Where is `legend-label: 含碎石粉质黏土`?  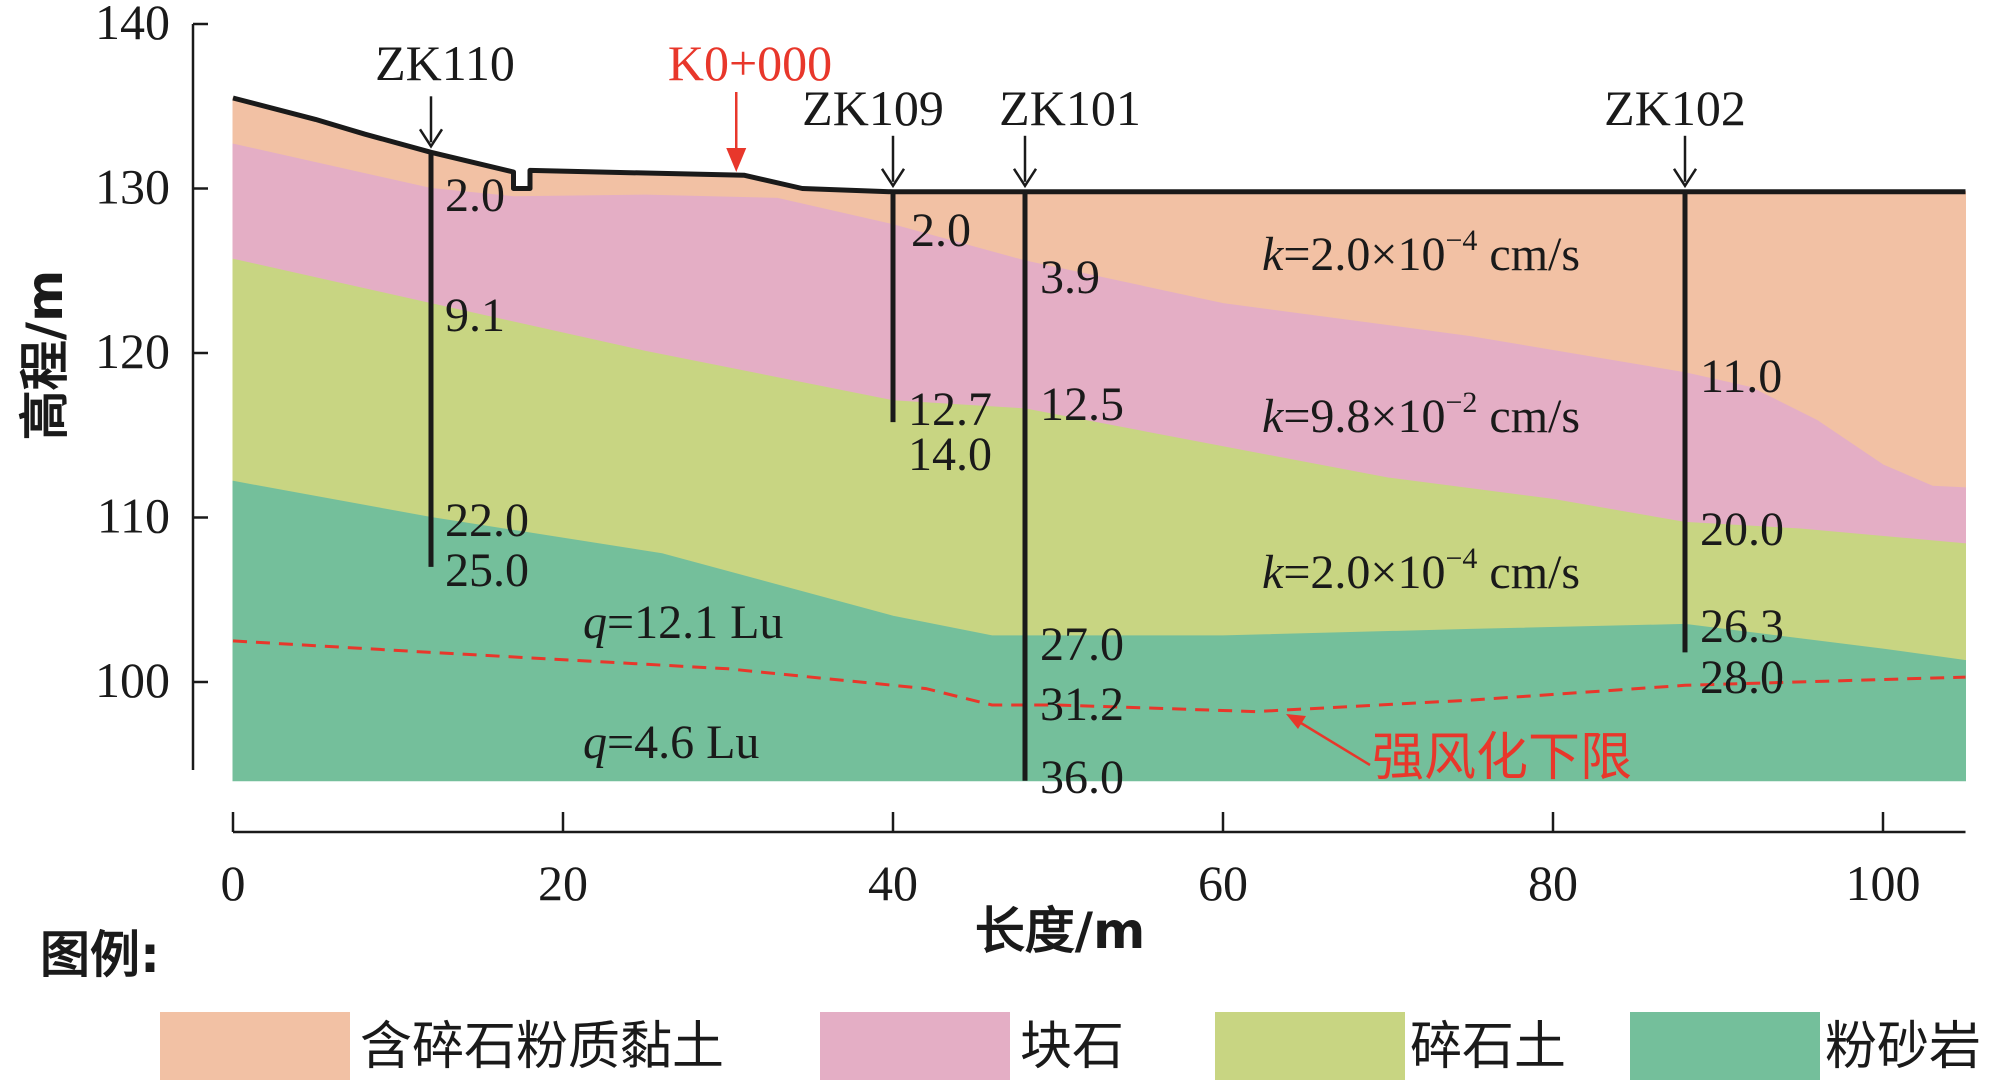 legend-label: 含碎石粉质黏土 is located at coordinates (542, 1047).